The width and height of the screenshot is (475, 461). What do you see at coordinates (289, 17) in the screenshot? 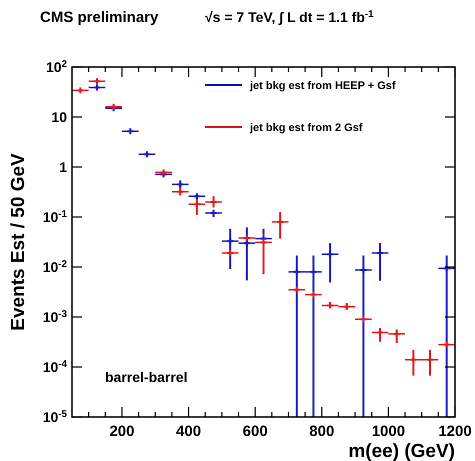
I see `text: √s = 7 TeV, ∫ L dt = 1.1 fb$^{-1}$` at bounding box center [289, 17].